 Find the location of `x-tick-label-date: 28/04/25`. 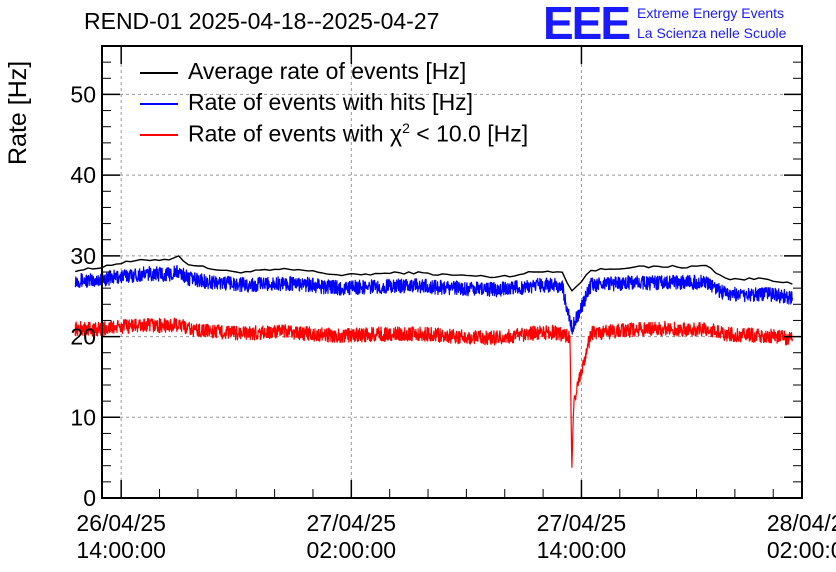

x-tick-label-date: 28/04/25 is located at coordinates (801, 523).